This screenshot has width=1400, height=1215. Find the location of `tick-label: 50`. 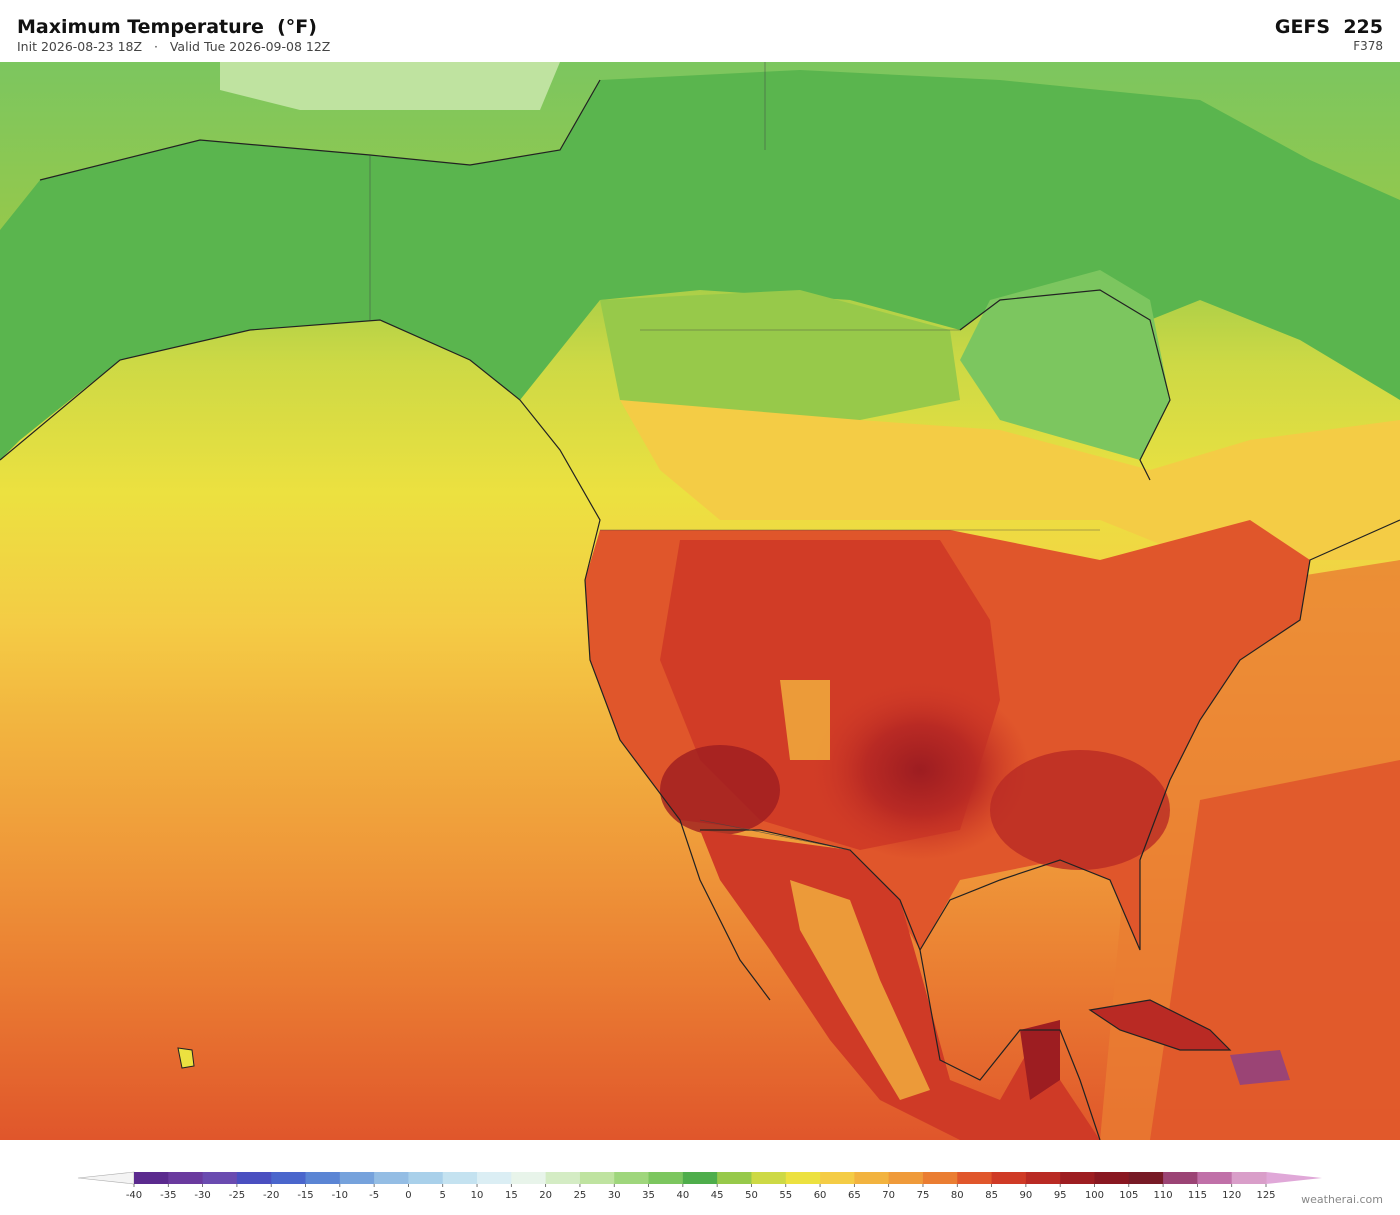

tick-label: 50 is located at coordinates (751, 1195).